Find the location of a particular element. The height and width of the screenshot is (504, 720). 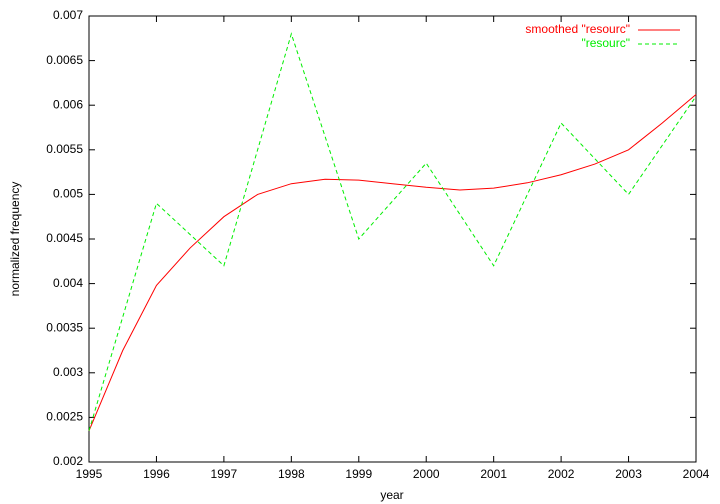

x-tick-label: 1999 is located at coordinates (358, 474).